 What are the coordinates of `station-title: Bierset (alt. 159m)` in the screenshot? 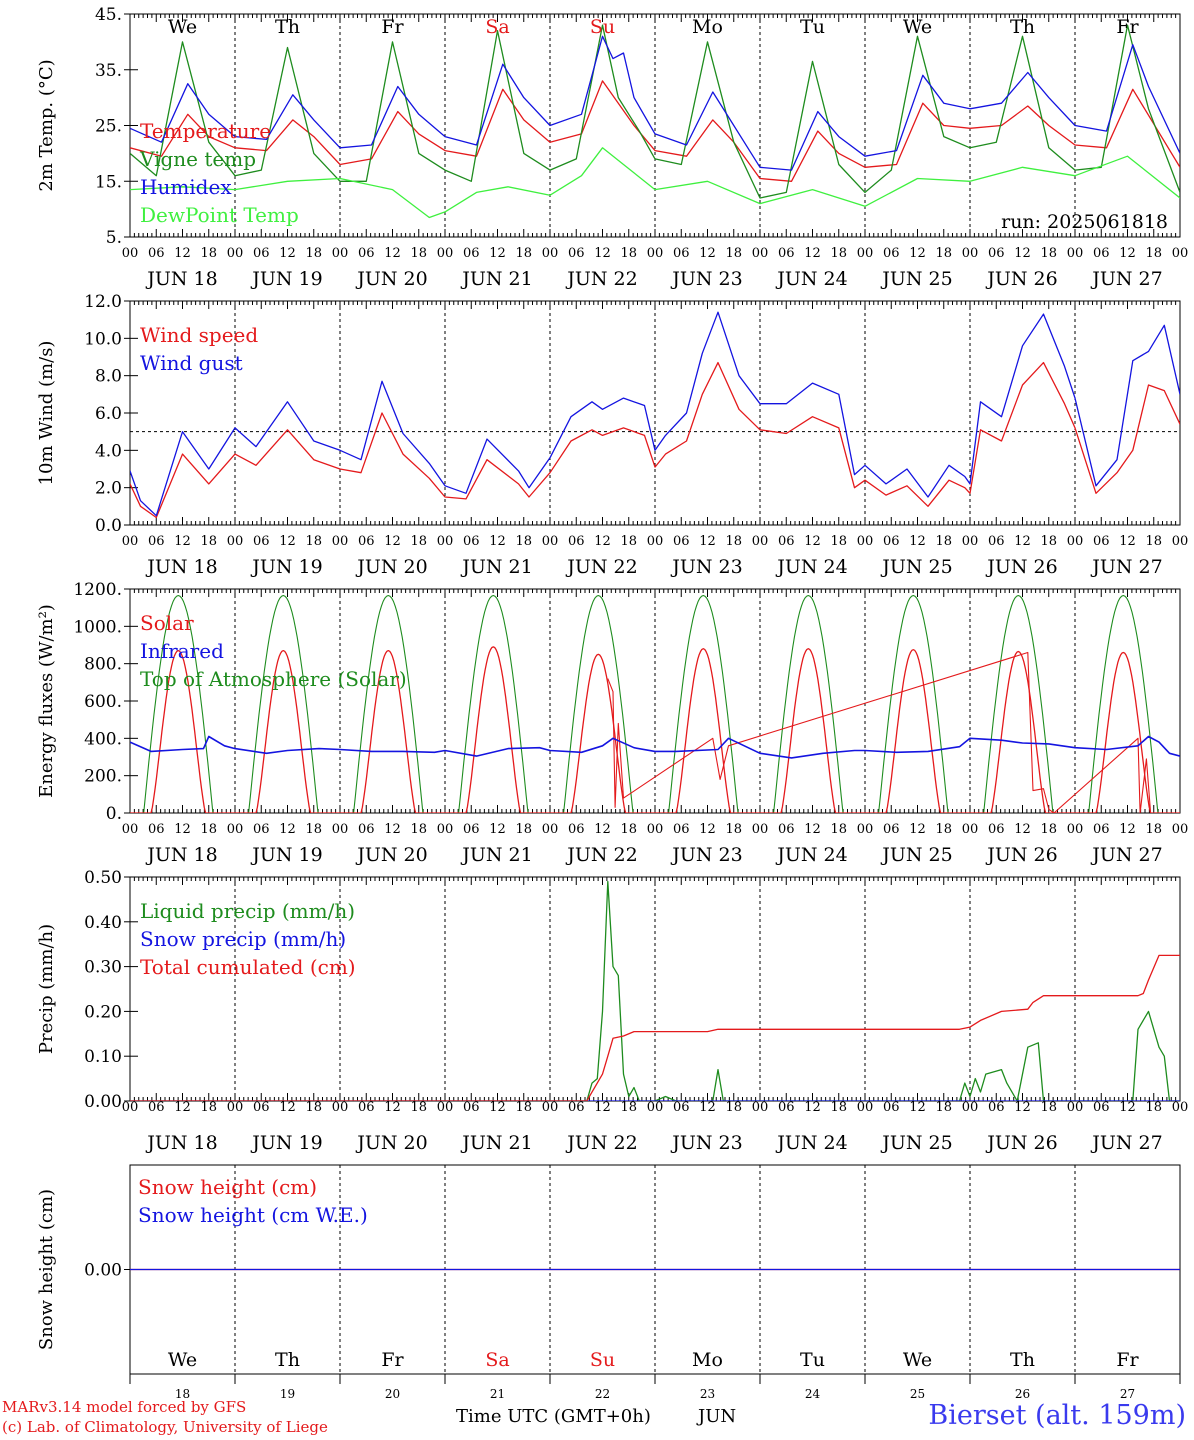 It's located at (1057, 1415).